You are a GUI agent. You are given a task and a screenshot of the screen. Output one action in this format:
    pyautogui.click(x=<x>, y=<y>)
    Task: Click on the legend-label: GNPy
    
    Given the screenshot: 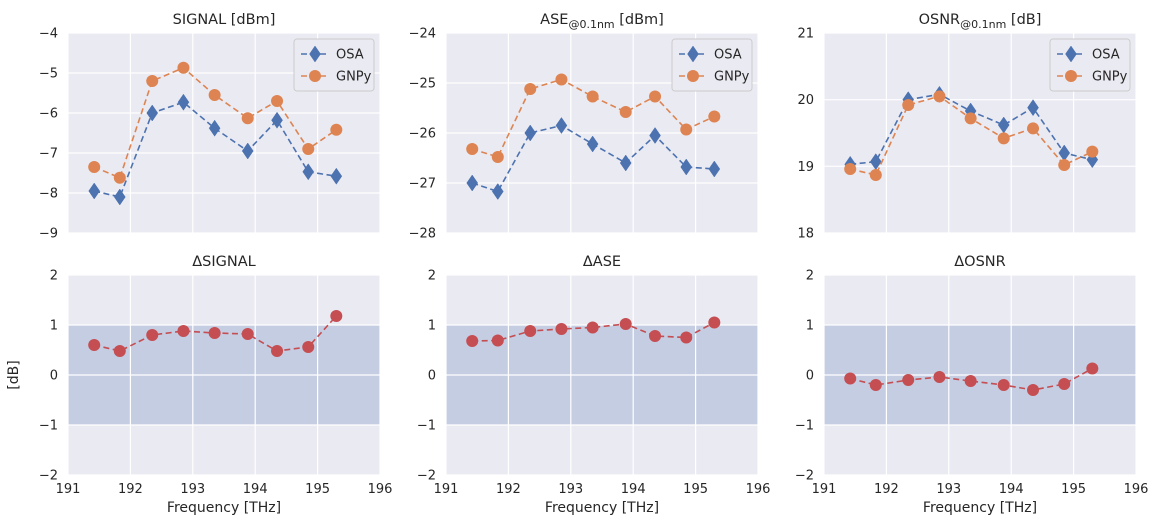 What is the action you would take?
    pyautogui.click(x=354, y=77)
    